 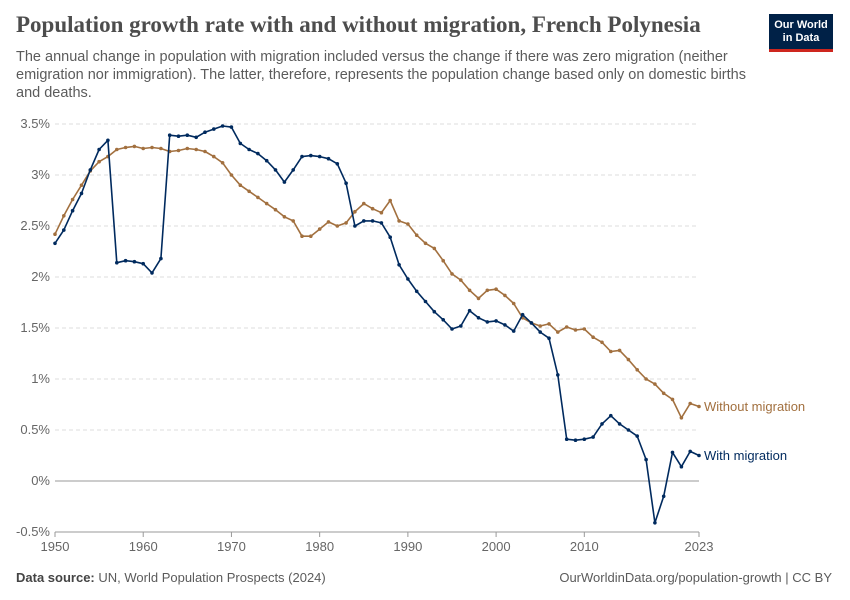 I want to click on series-label-without-migration: Without migration, so click(x=754, y=406).